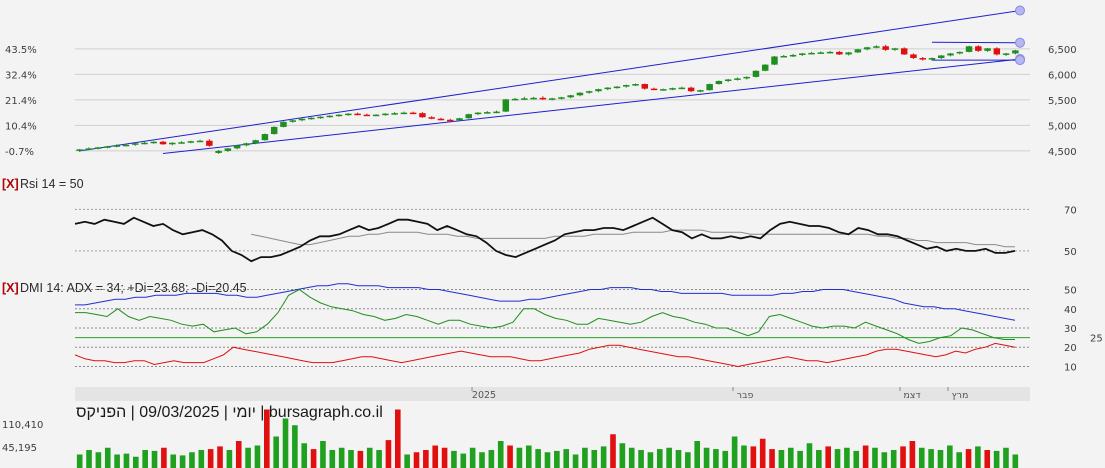  What do you see at coordinates (1070, 210) in the screenshot?
I see `rsi-tick-label: 70` at bounding box center [1070, 210].